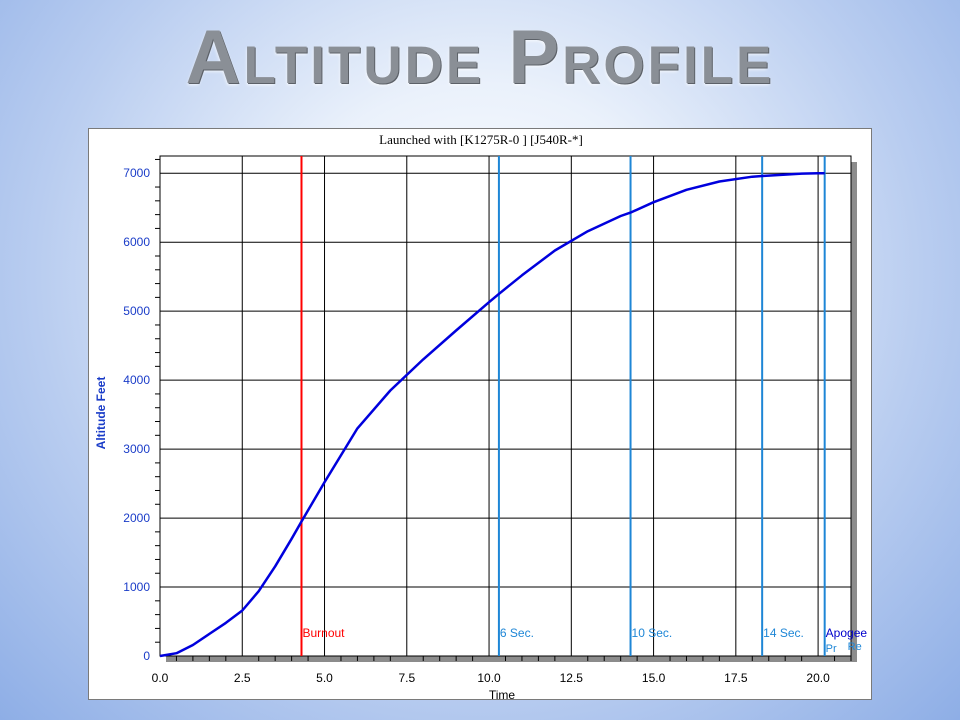 The height and width of the screenshot is (720, 960). What do you see at coordinates (136, 518) in the screenshot?
I see `y-tick-label: 2000` at bounding box center [136, 518].